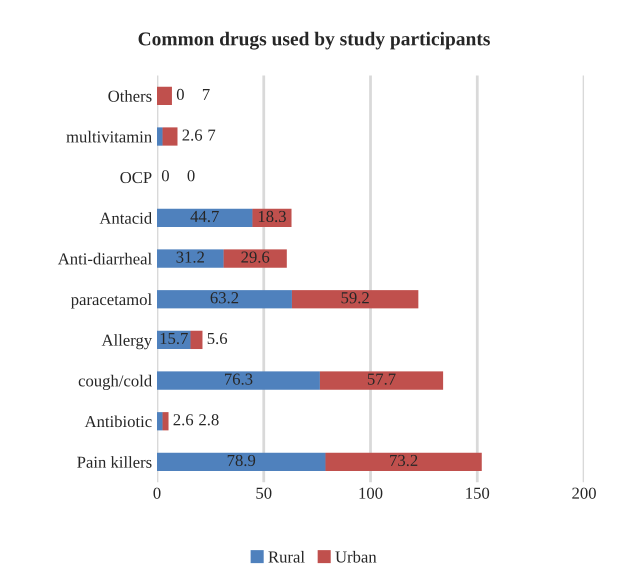 This screenshot has width=628, height=581. I want to click on data-label: 57.7, so click(382, 379).